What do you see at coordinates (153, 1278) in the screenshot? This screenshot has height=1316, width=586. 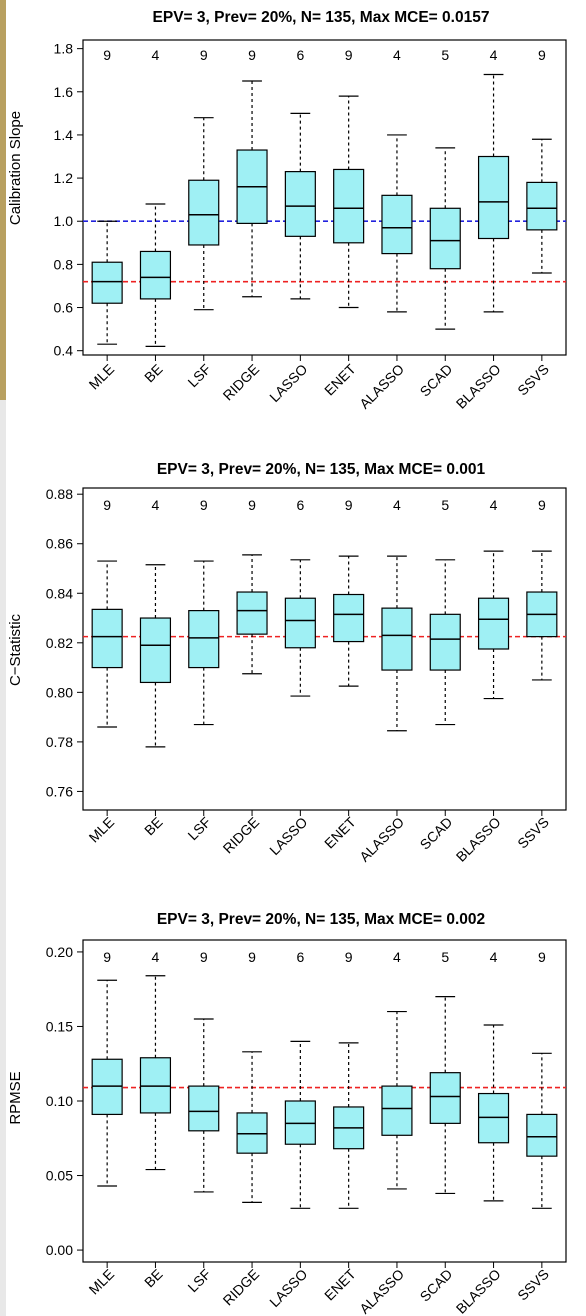 I see `category-label: BE` at bounding box center [153, 1278].